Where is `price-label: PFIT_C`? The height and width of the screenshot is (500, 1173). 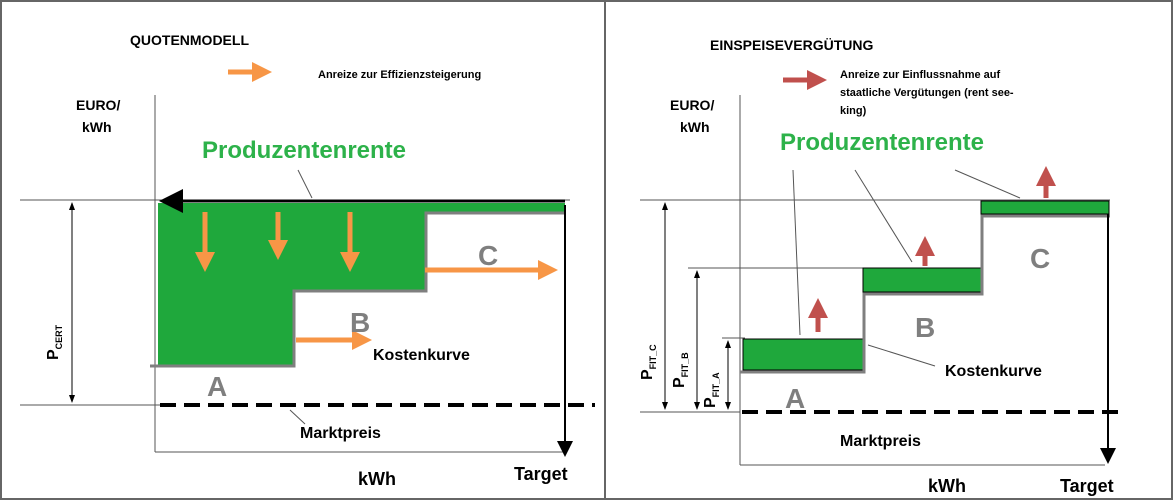 price-label: PFIT_C is located at coordinates (648, 362).